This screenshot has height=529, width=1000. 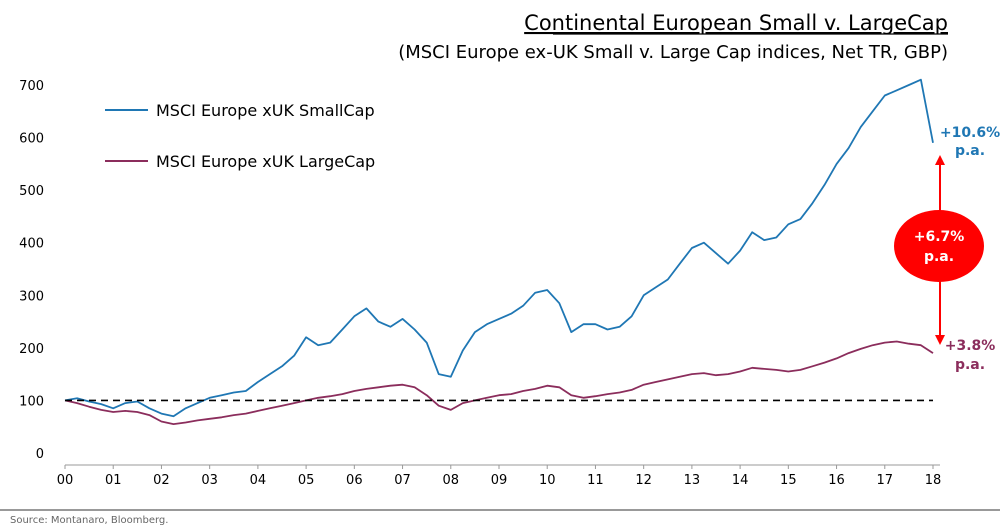 I want to click on x-tick-label: 09, so click(x=499, y=480).